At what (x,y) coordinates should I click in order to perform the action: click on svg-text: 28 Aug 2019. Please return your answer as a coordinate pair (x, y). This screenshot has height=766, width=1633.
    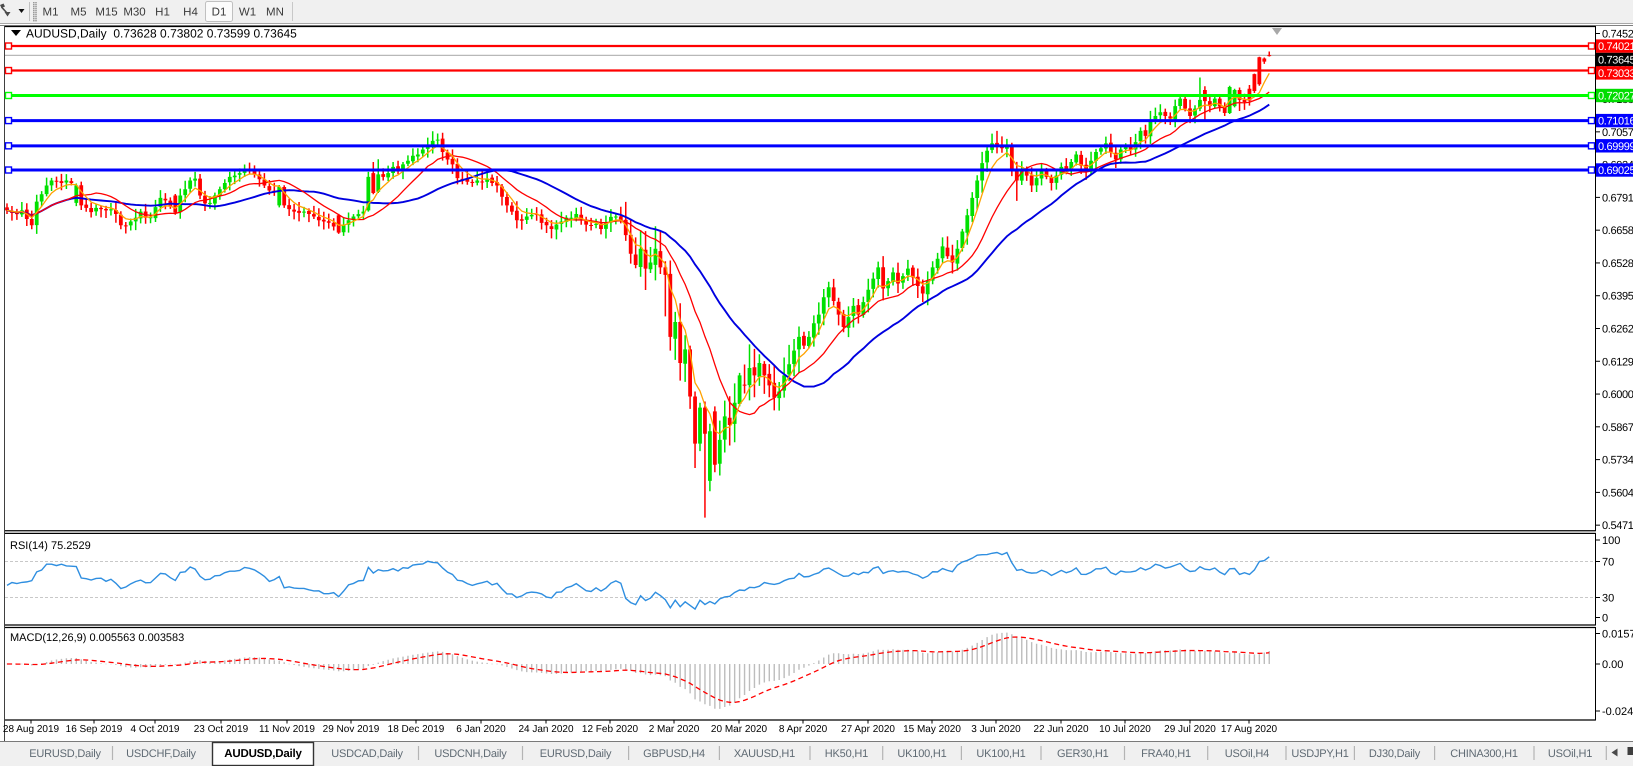
    Looking at the image, I should click on (31, 729).